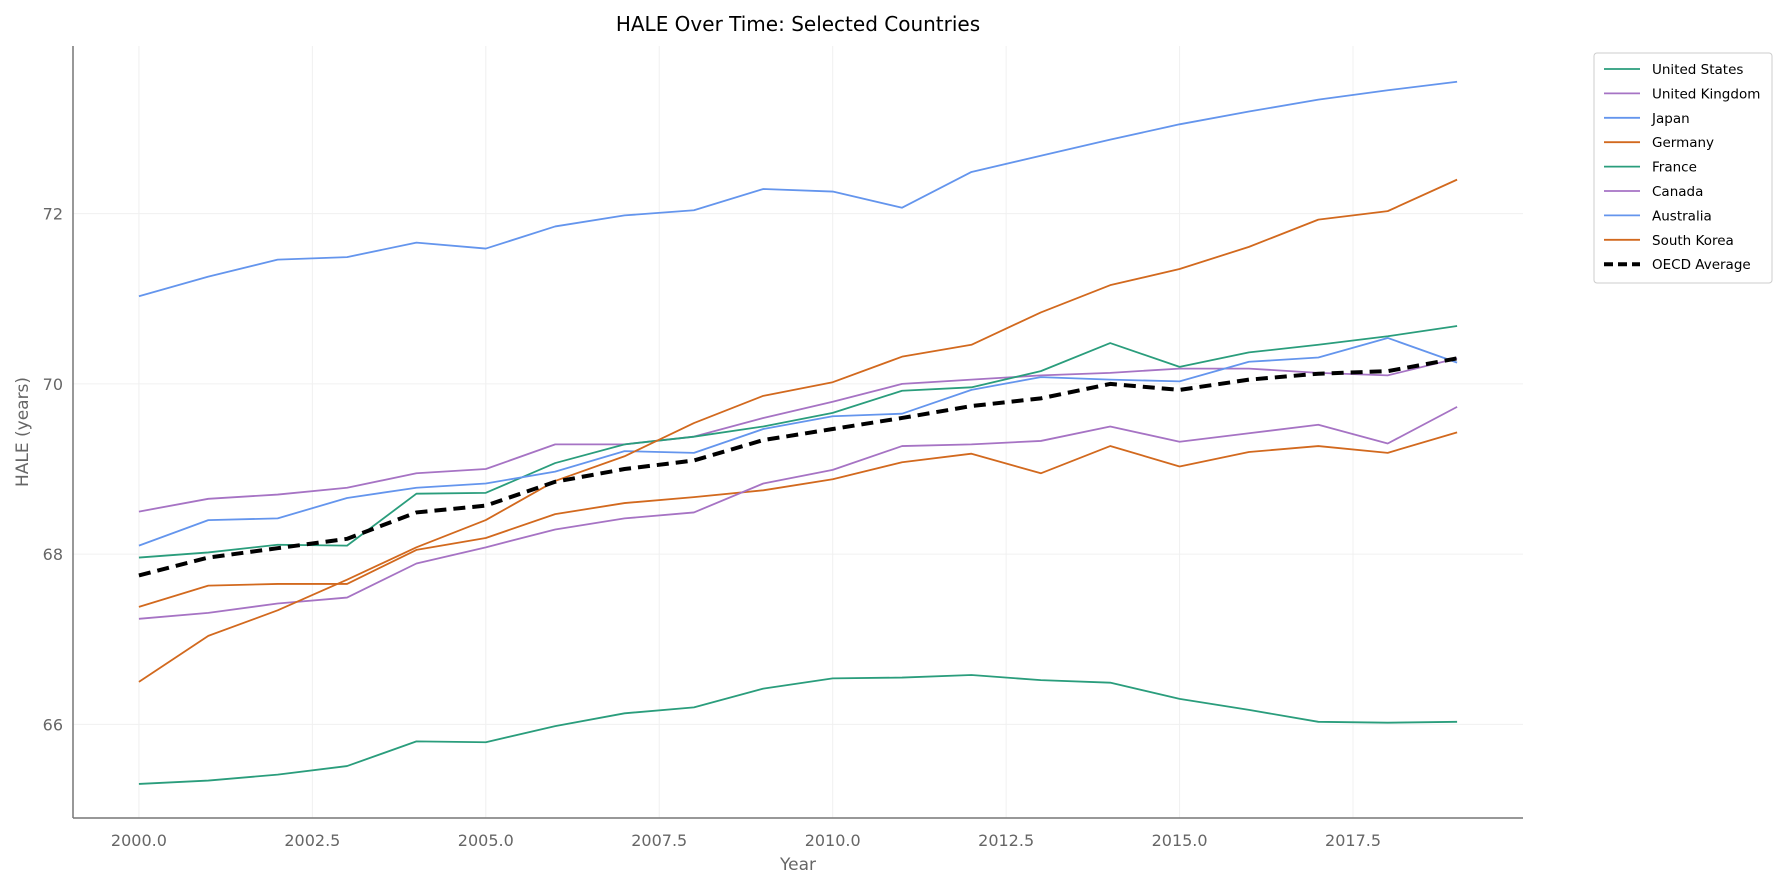  Describe the element at coordinates (797, 865) in the screenshot. I see `x-axis-label: Year` at that location.